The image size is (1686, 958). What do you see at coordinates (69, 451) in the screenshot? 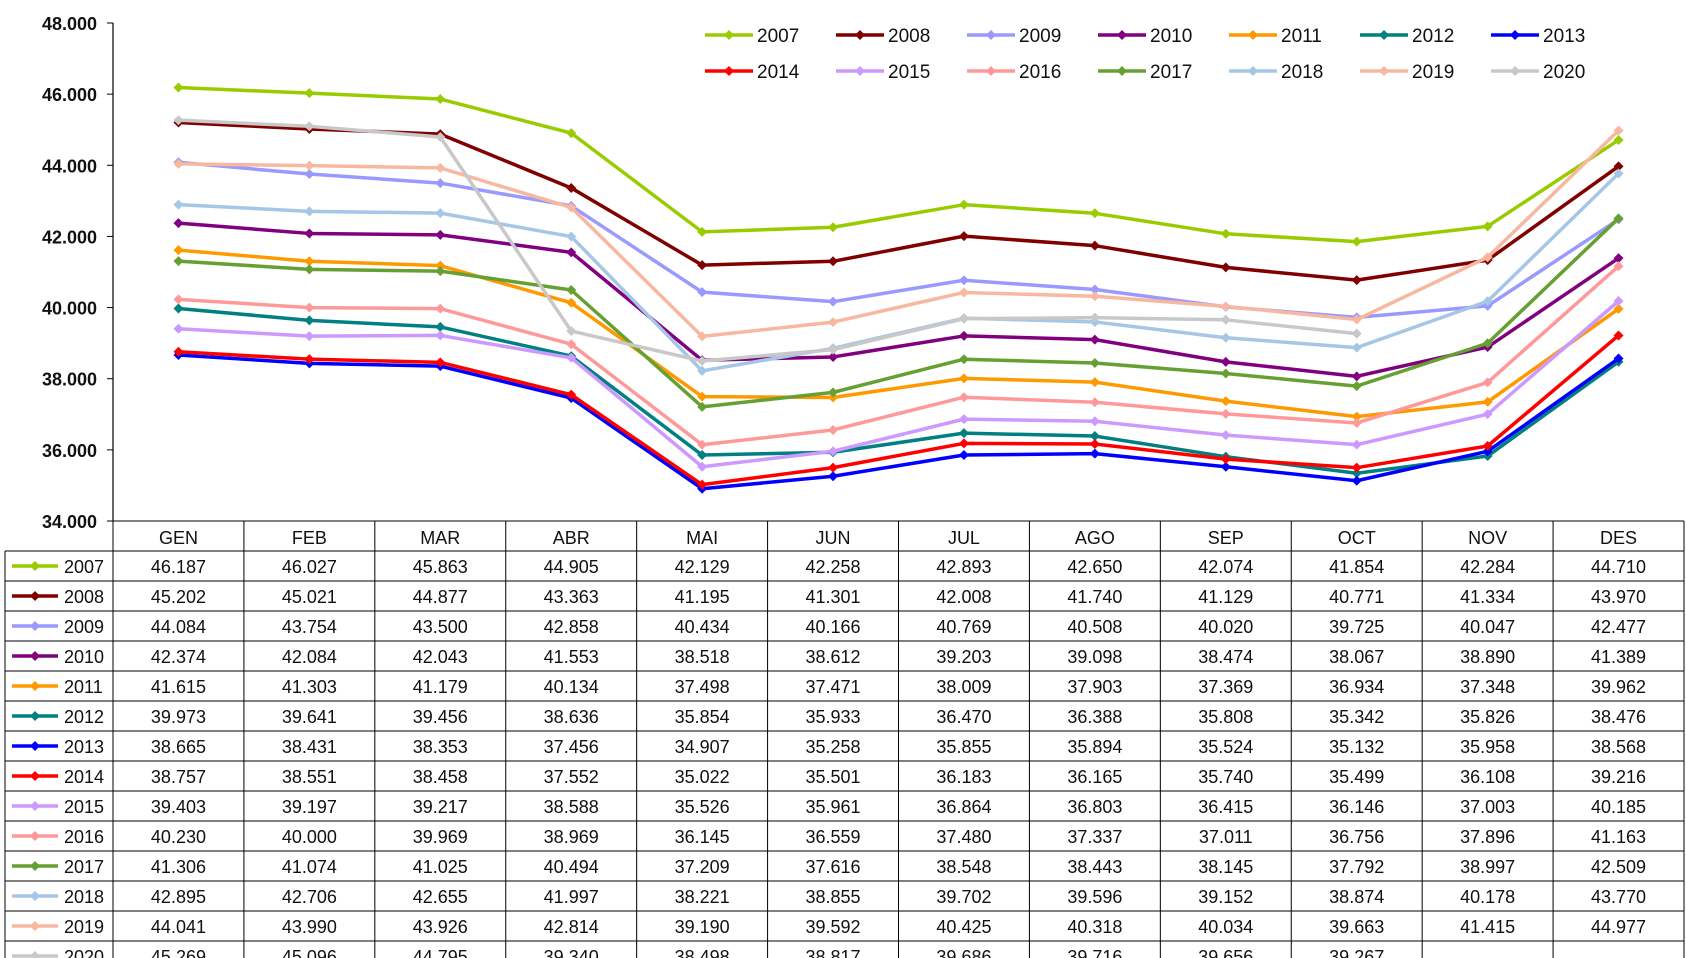
I see `y-tick-label: 36.000` at bounding box center [69, 451].